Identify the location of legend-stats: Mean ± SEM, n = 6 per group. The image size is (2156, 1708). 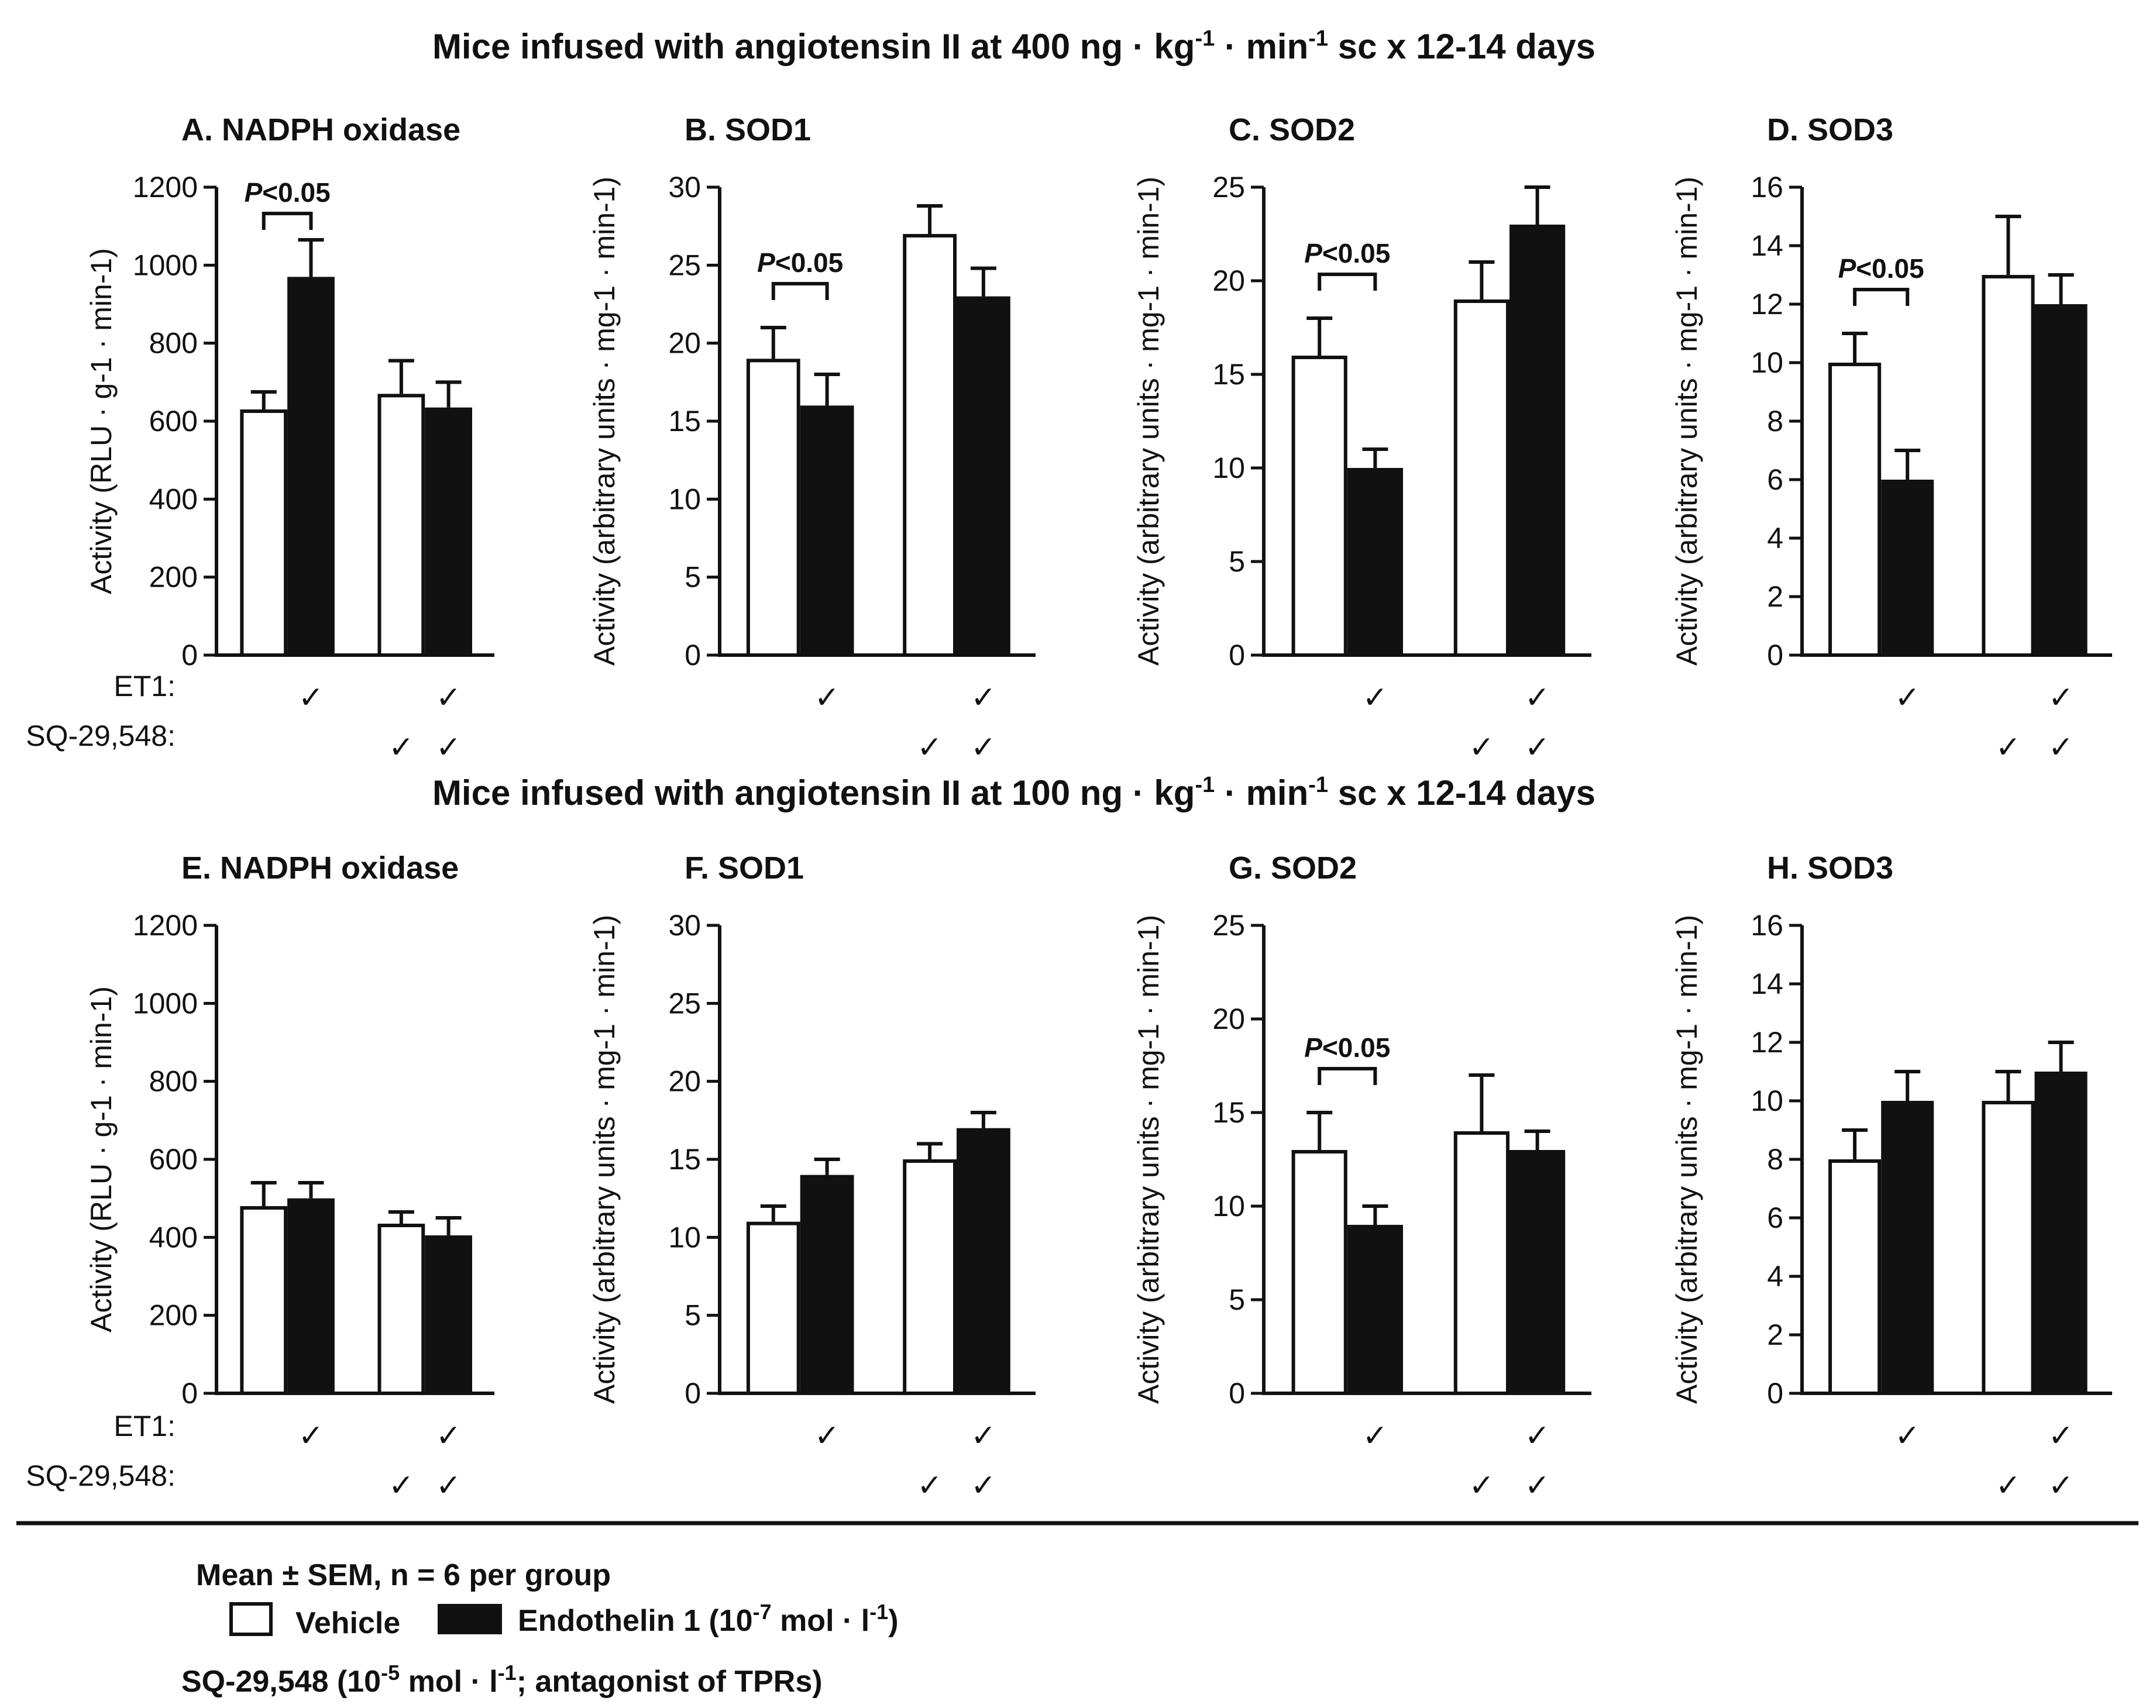
(403, 1575).